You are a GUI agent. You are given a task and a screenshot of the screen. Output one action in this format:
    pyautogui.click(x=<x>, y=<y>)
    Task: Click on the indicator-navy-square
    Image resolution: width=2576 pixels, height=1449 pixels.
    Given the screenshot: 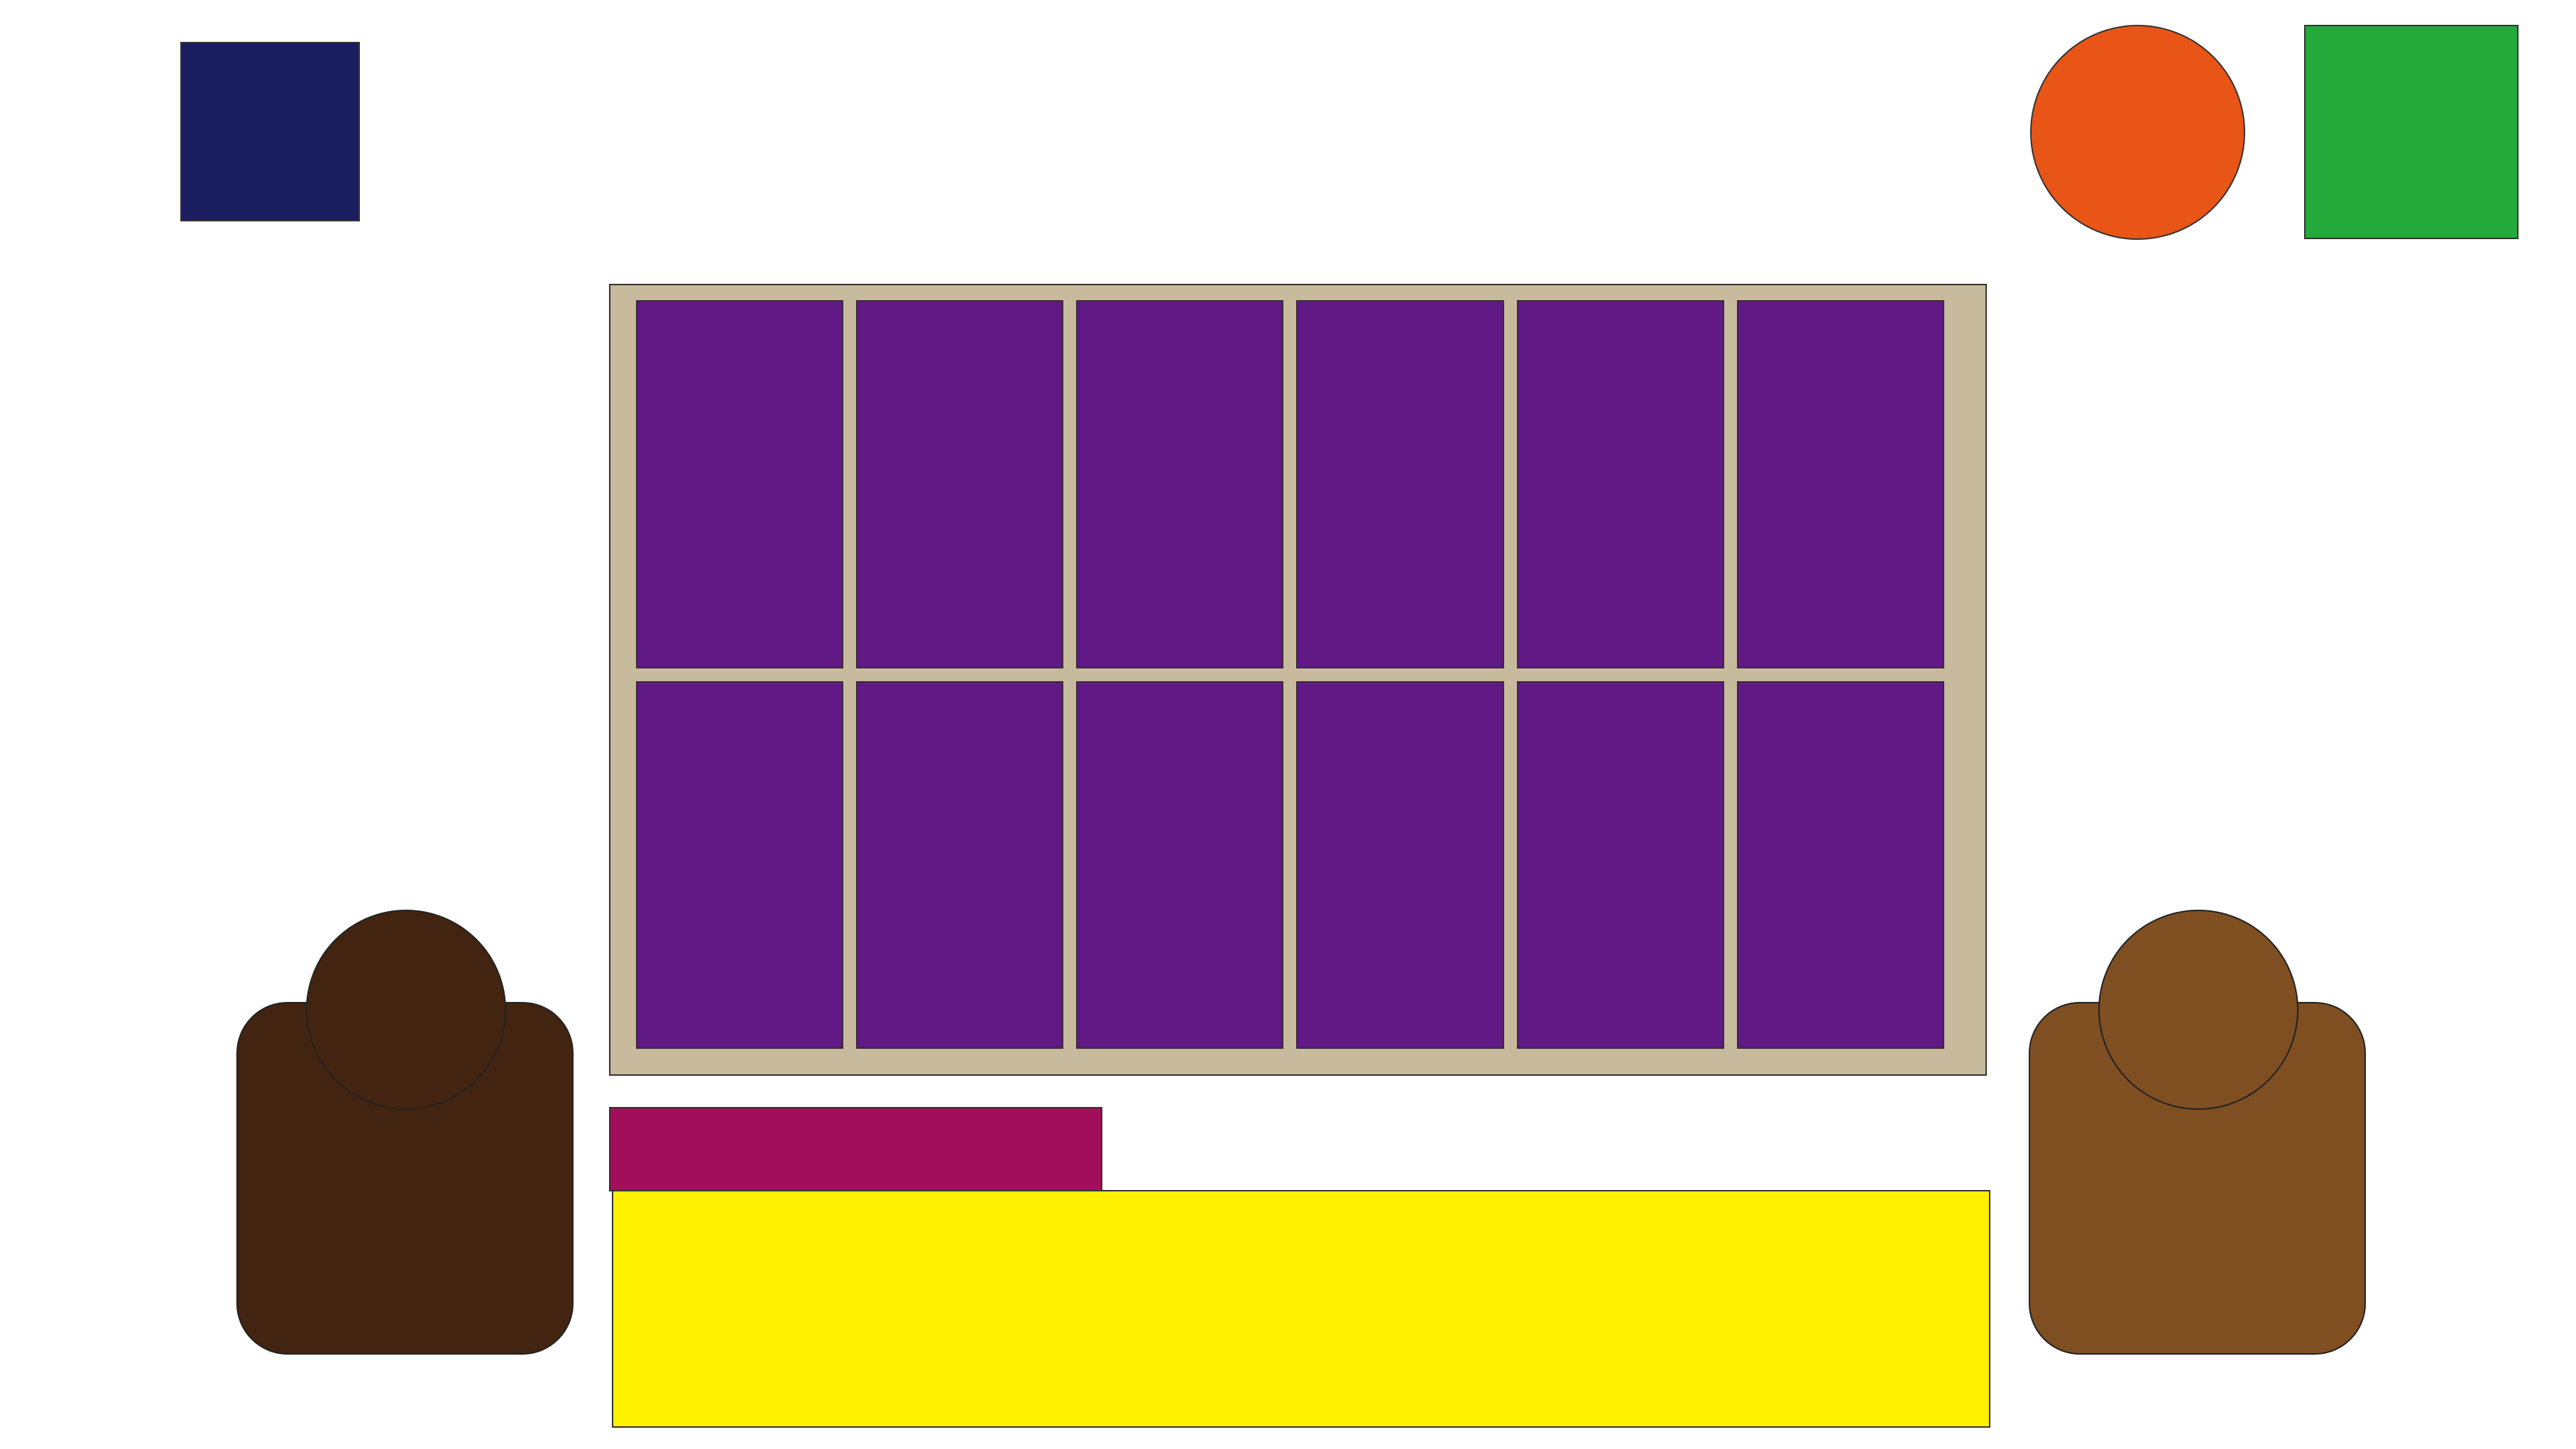 What is the action you would take?
    pyautogui.click(x=270, y=131)
    